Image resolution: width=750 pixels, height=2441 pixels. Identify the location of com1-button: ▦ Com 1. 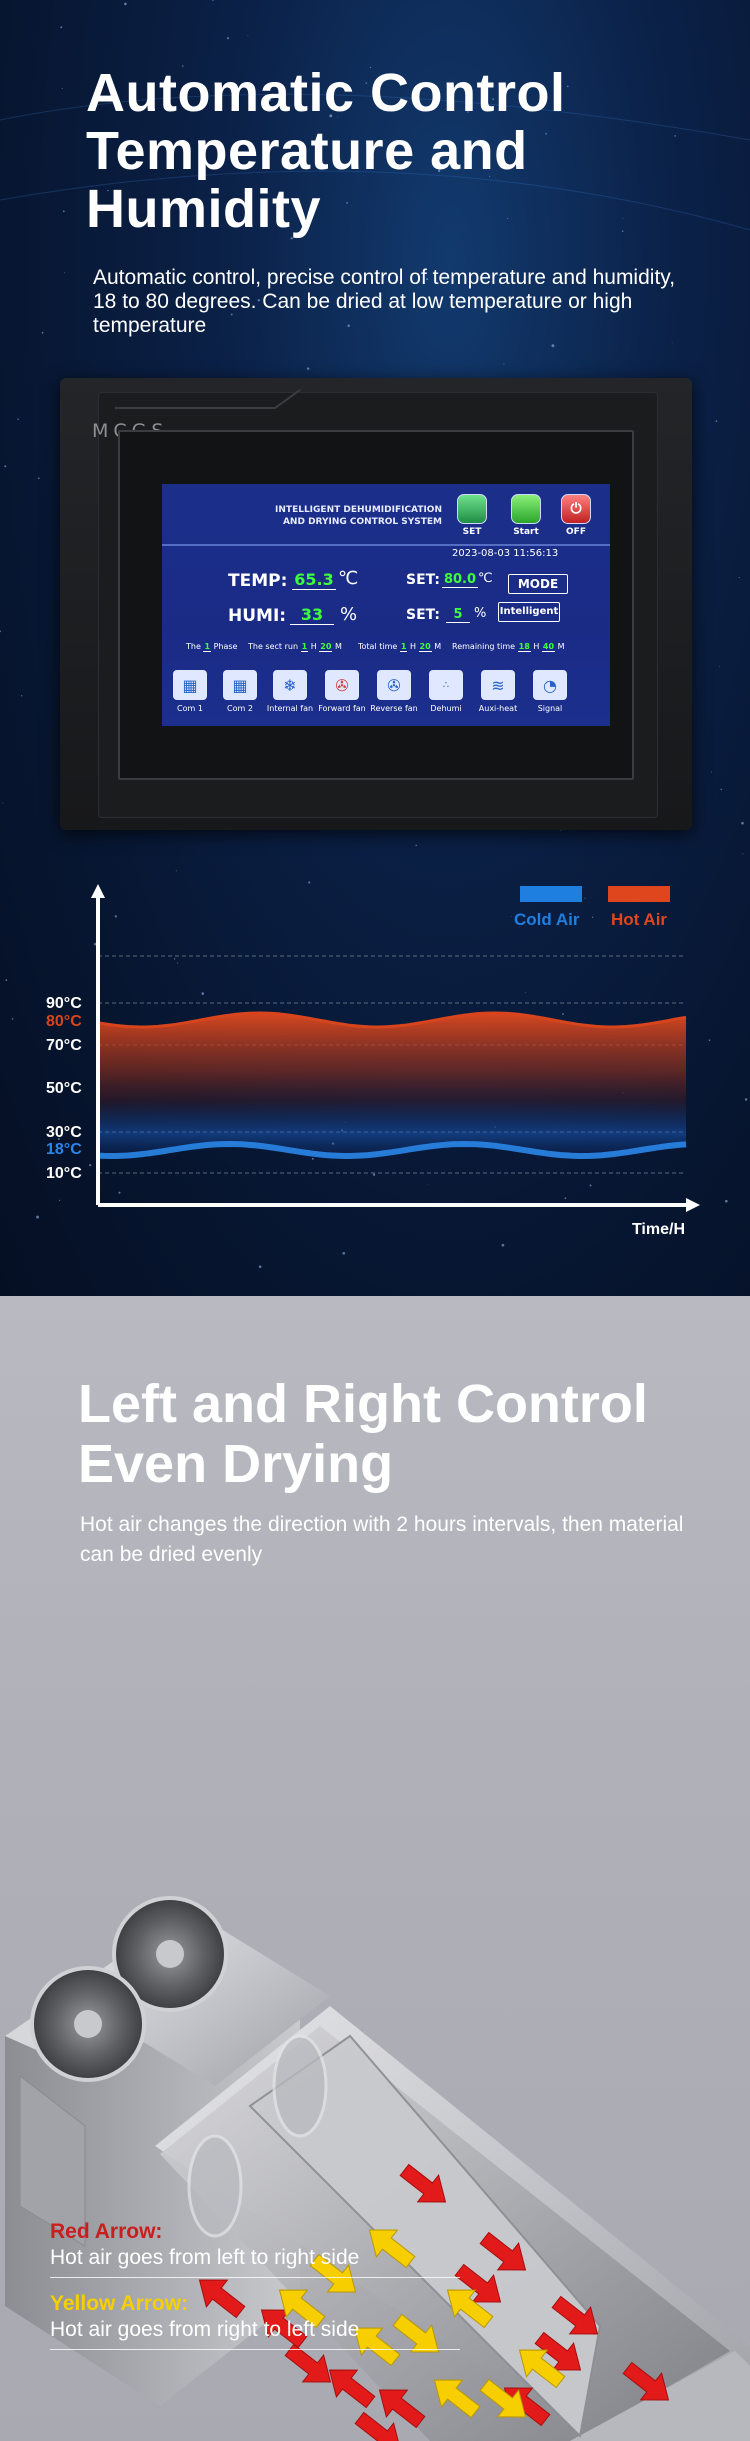
(190, 691).